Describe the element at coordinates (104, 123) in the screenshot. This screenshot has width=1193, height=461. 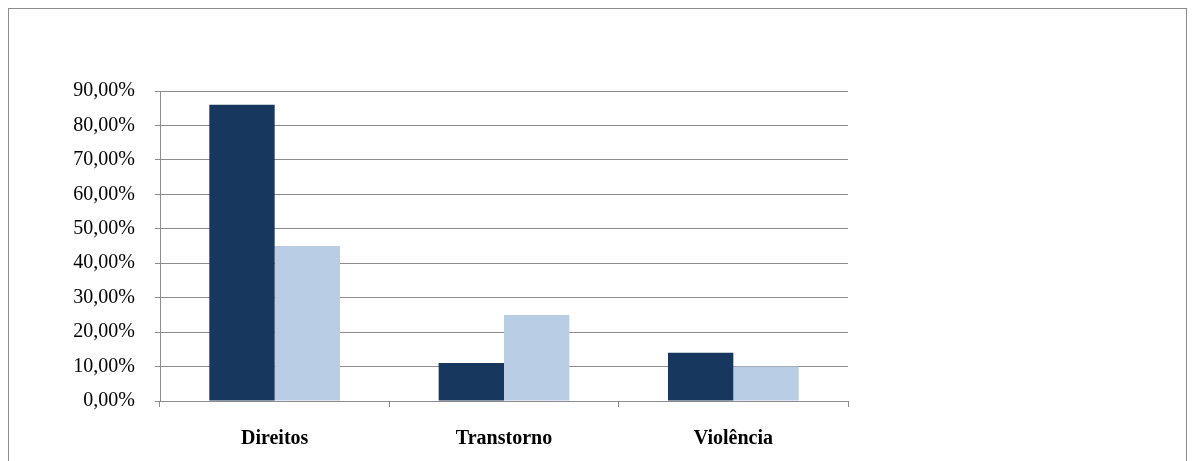
I see `y-tick-label: 80,00%` at that location.